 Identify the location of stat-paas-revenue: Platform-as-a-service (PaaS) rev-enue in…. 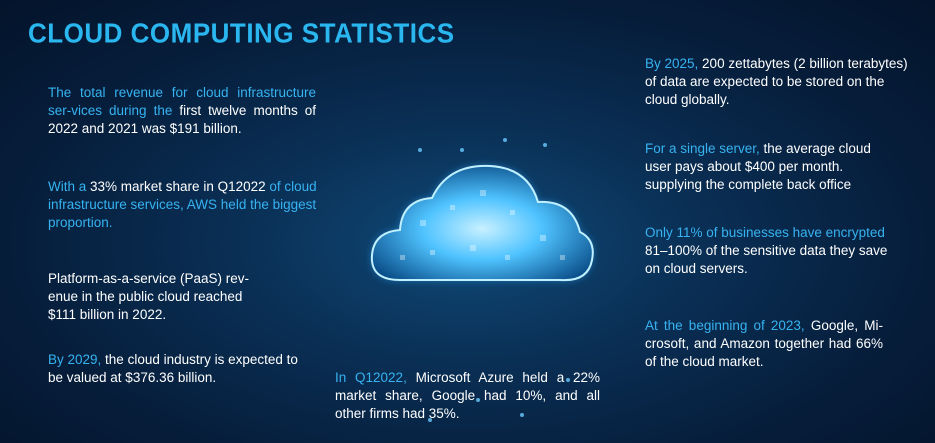
(149, 296).